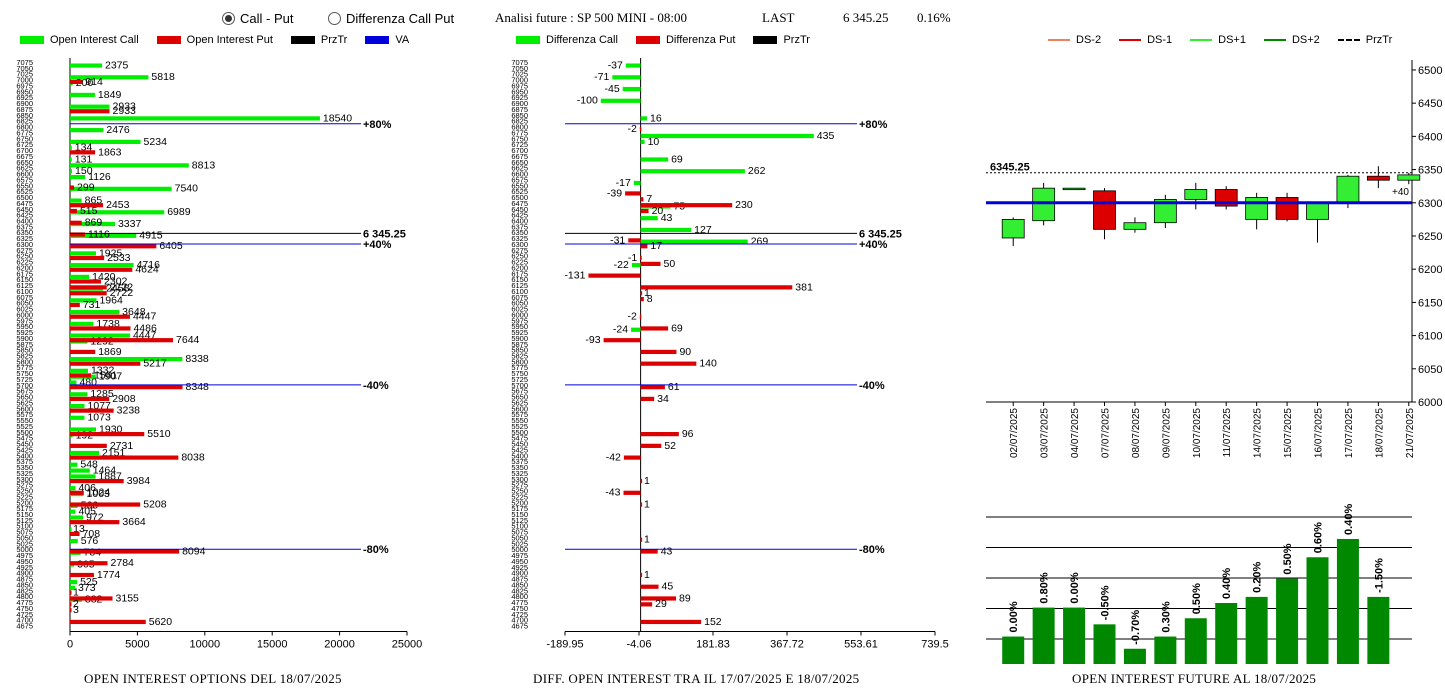  I want to click on data-label: -2, so click(631, 129).